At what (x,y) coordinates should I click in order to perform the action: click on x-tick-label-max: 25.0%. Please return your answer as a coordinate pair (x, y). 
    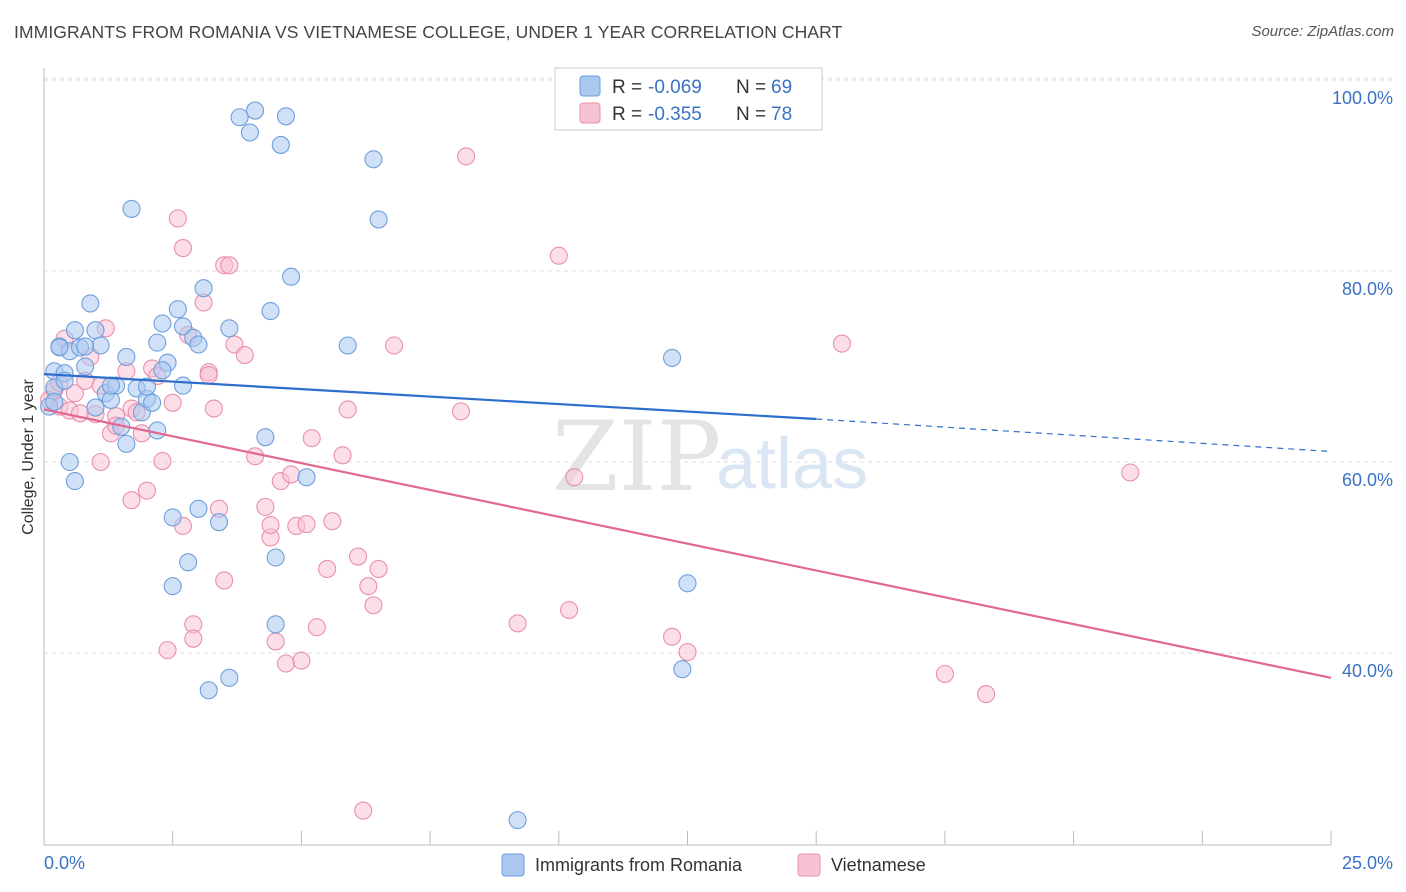
    Looking at the image, I should click on (1367, 863).